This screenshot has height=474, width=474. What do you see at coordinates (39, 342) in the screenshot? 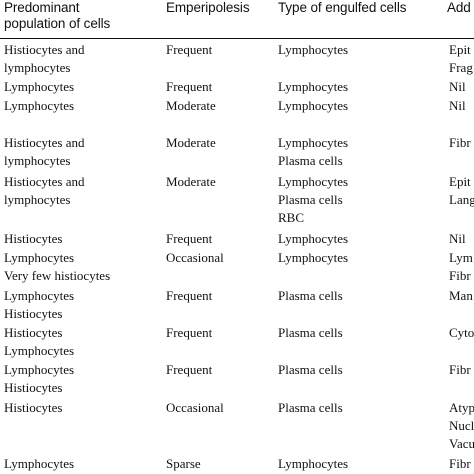
I see `cell-predominant-population: Histiocytes Lymphocytes` at bounding box center [39, 342].